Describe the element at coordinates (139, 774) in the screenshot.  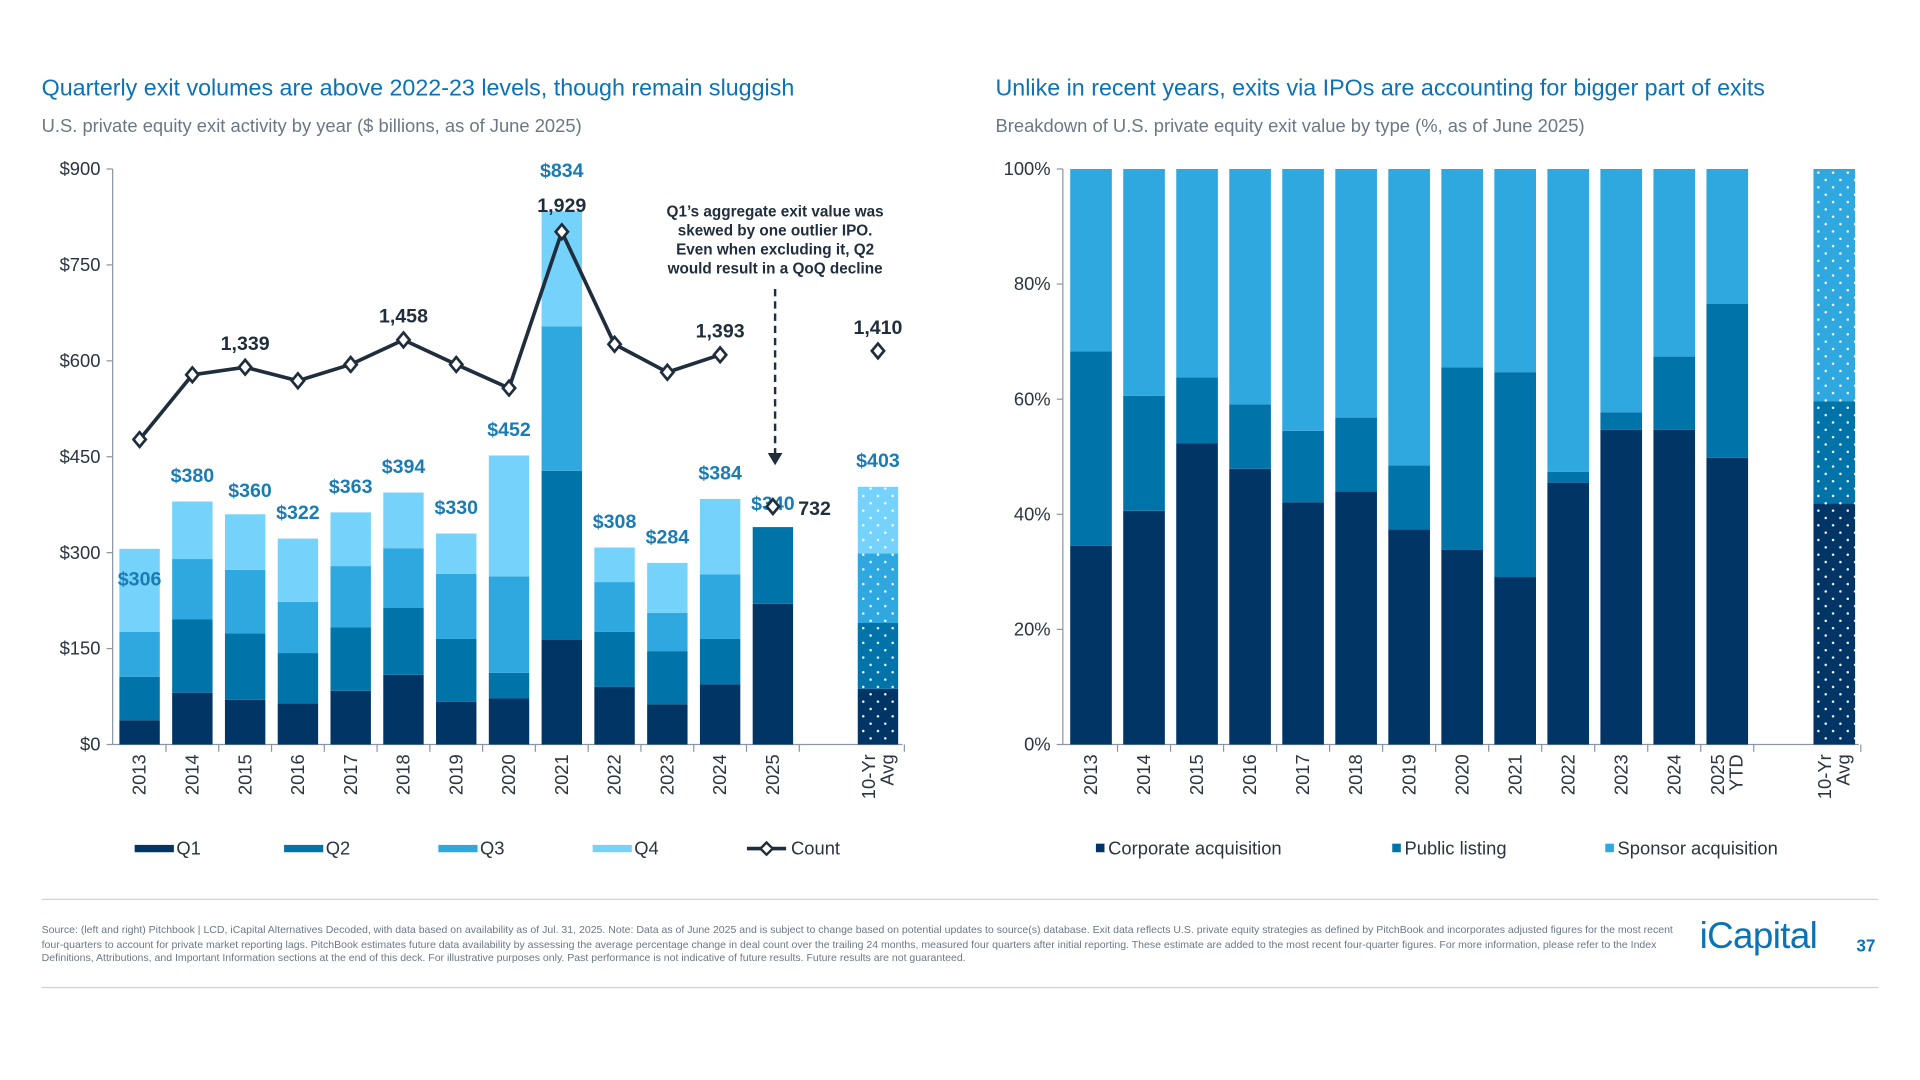
I see `x-tick-label: 2013` at that location.